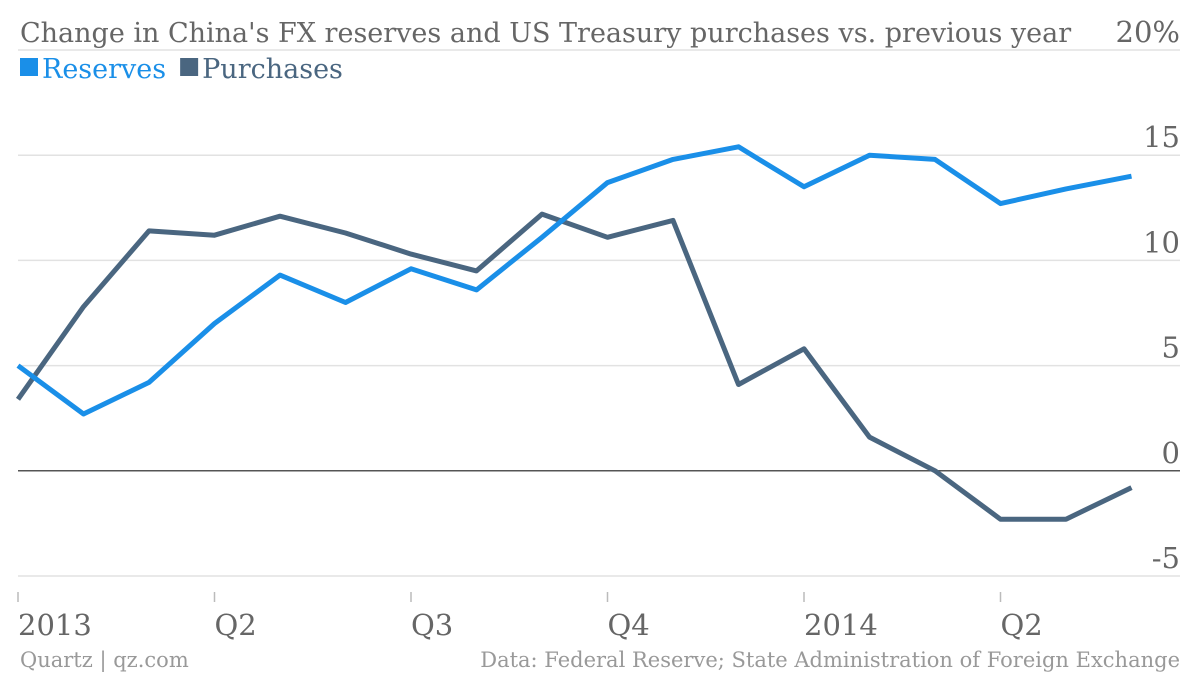 The width and height of the screenshot is (1200, 676). What do you see at coordinates (55, 625) in the screenshot?
I see `x-tick-label: 2013` at bounding box center [55, 625].